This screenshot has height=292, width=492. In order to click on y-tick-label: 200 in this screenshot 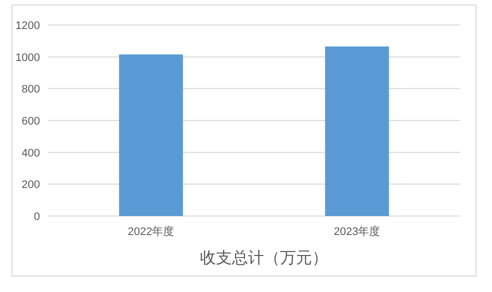, I will do `click(31, 185)`.